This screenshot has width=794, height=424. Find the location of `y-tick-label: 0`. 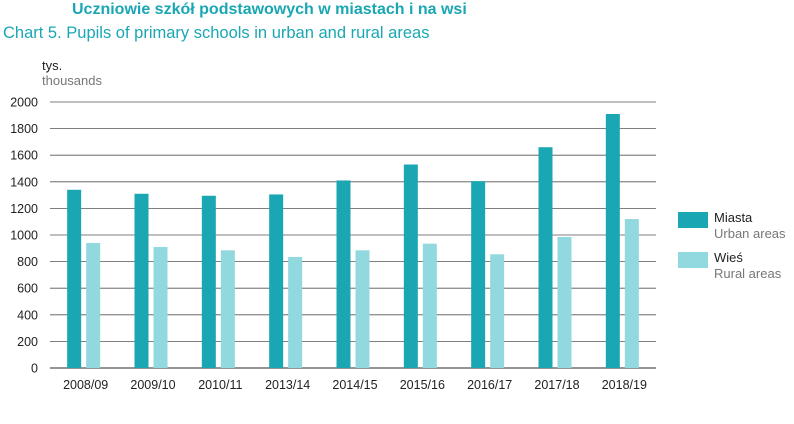

y-tick-label: 0 is located at coordinates (34, 369).